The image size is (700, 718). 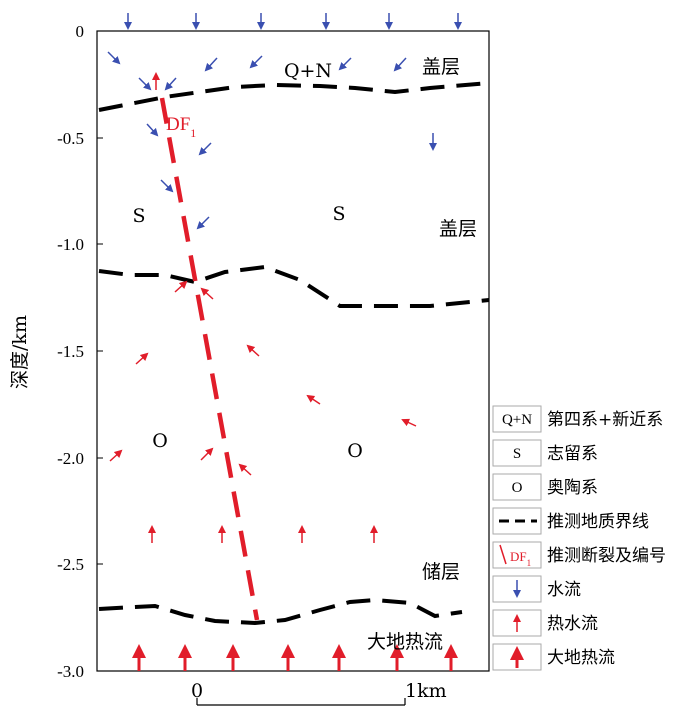 What do you see at coordinates (441, 67) in the screenshot?
I see `label-cap-top: 盖层` at bounding box center [441, 67].